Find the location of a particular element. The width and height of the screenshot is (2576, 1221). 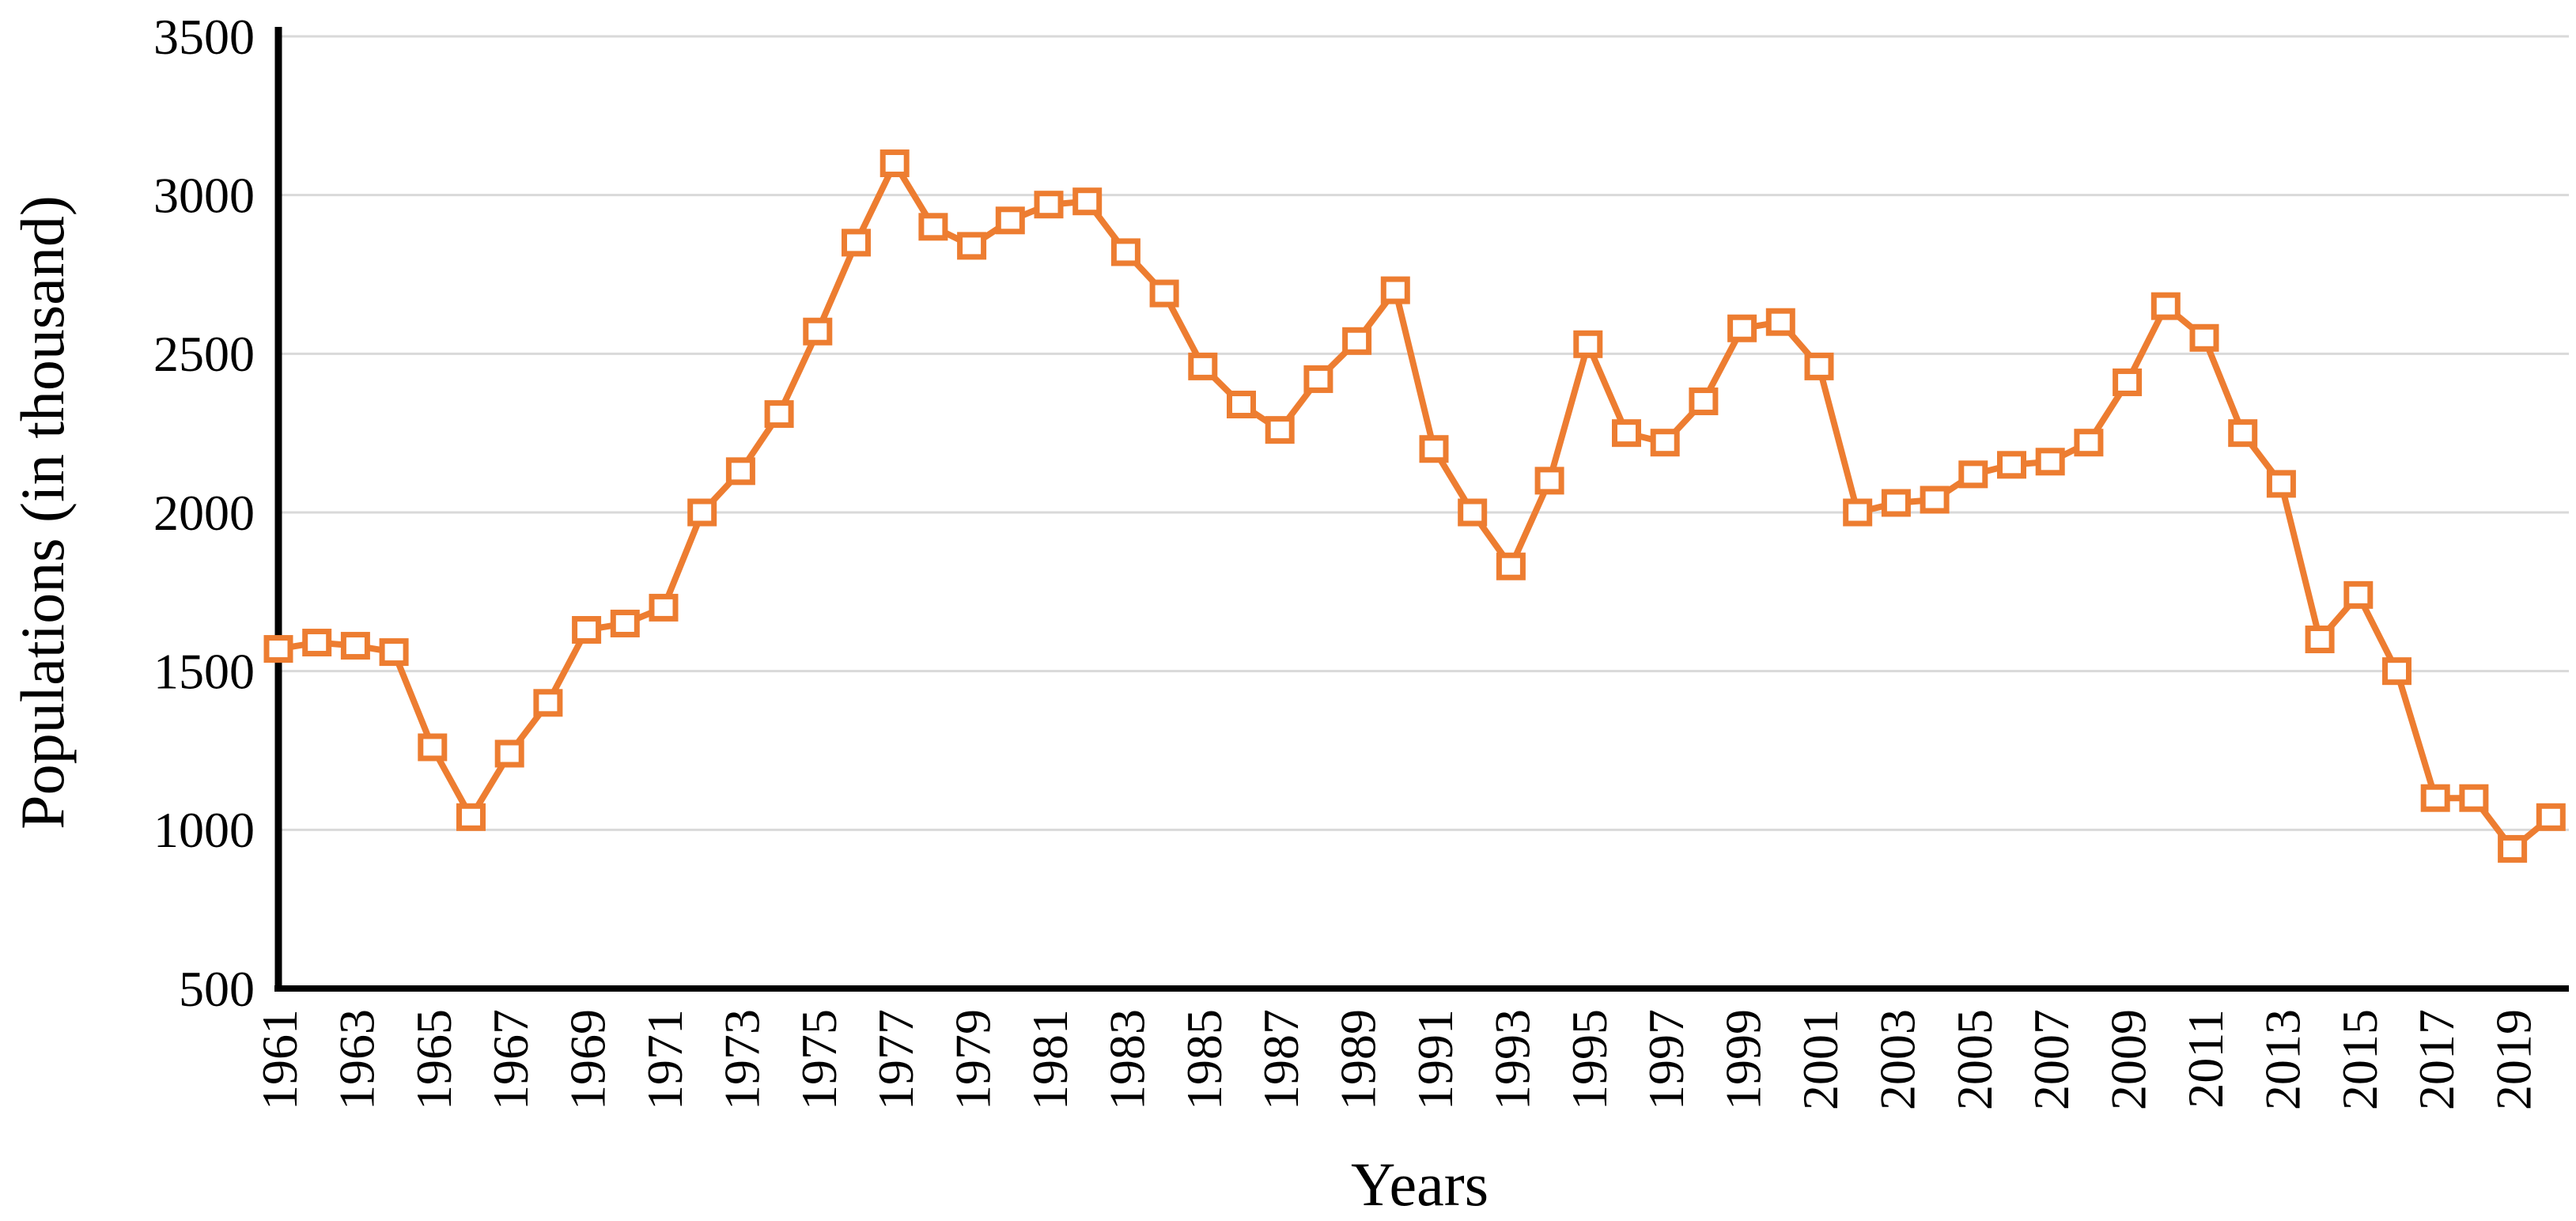

x-tick-label: 1965 is located at coordinates (434, 1059).